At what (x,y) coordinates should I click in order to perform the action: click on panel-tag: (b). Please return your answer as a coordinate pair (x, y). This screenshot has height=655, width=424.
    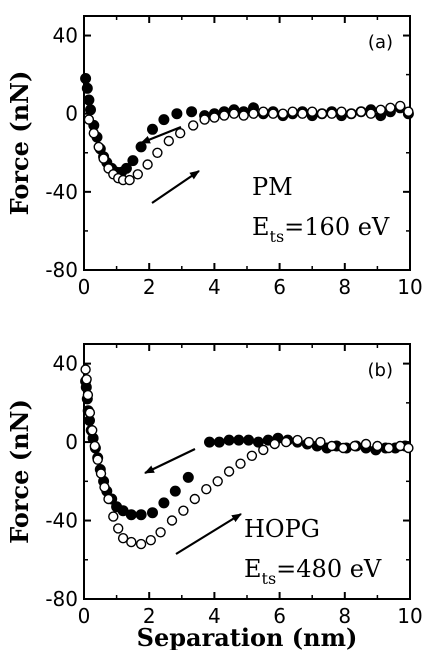
    Looking at the image, I should click on (380, 370).